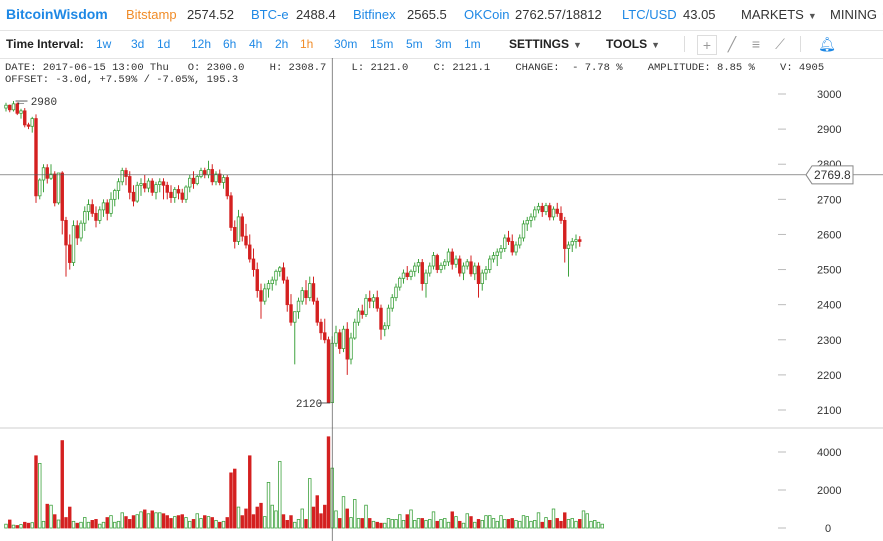  I want to click on market-bitfinex-name: Bitfinex, so click(374, 14).